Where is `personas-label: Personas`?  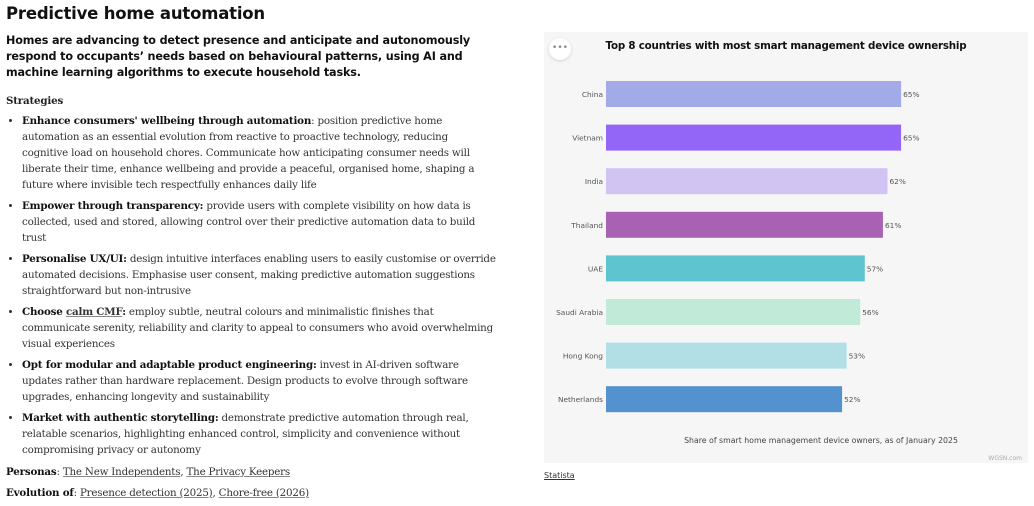 personas-label: Personas is located at coordinates (31, 472).